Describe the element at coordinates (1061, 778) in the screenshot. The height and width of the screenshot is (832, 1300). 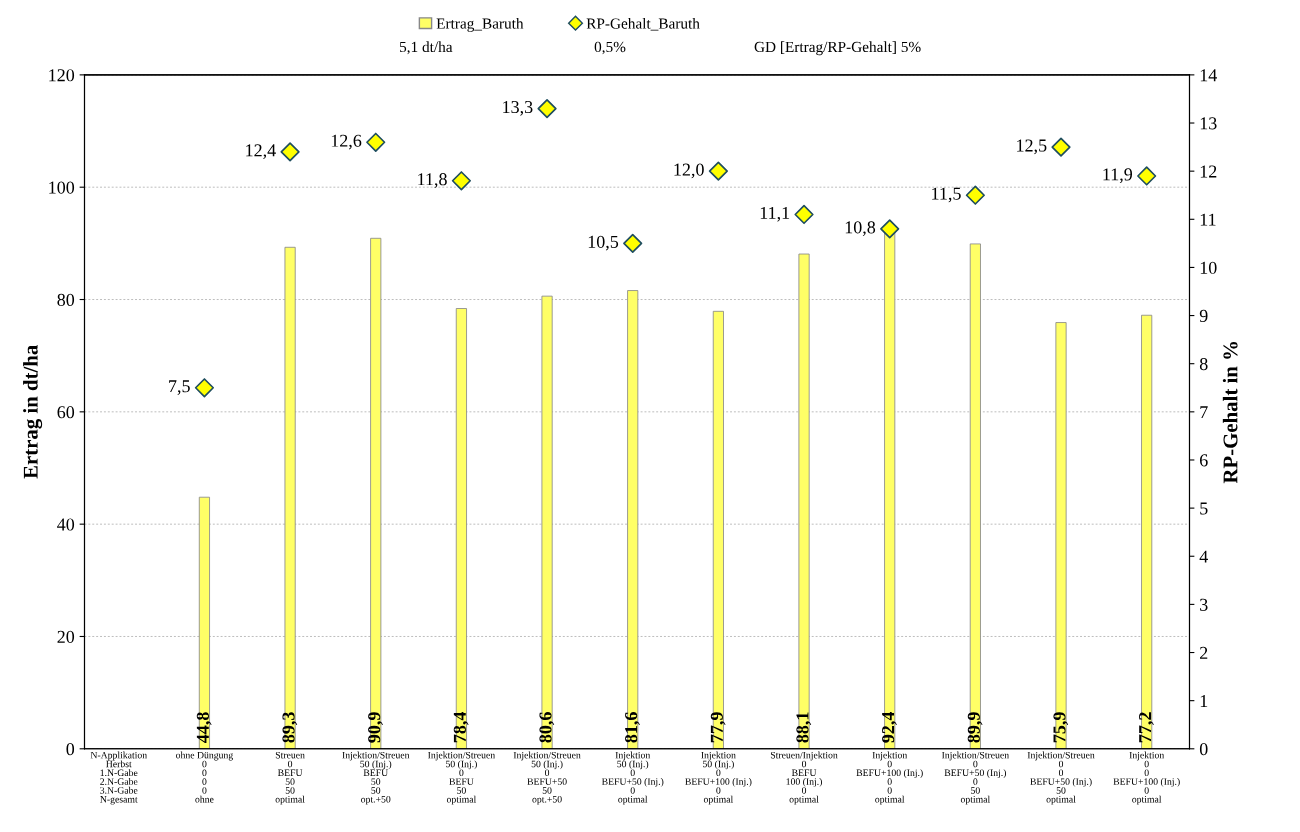
I see `x-tick-label: Injektion/Streuen 0 0 BEFU+50 (Inj.) 50 optimal` at that location.